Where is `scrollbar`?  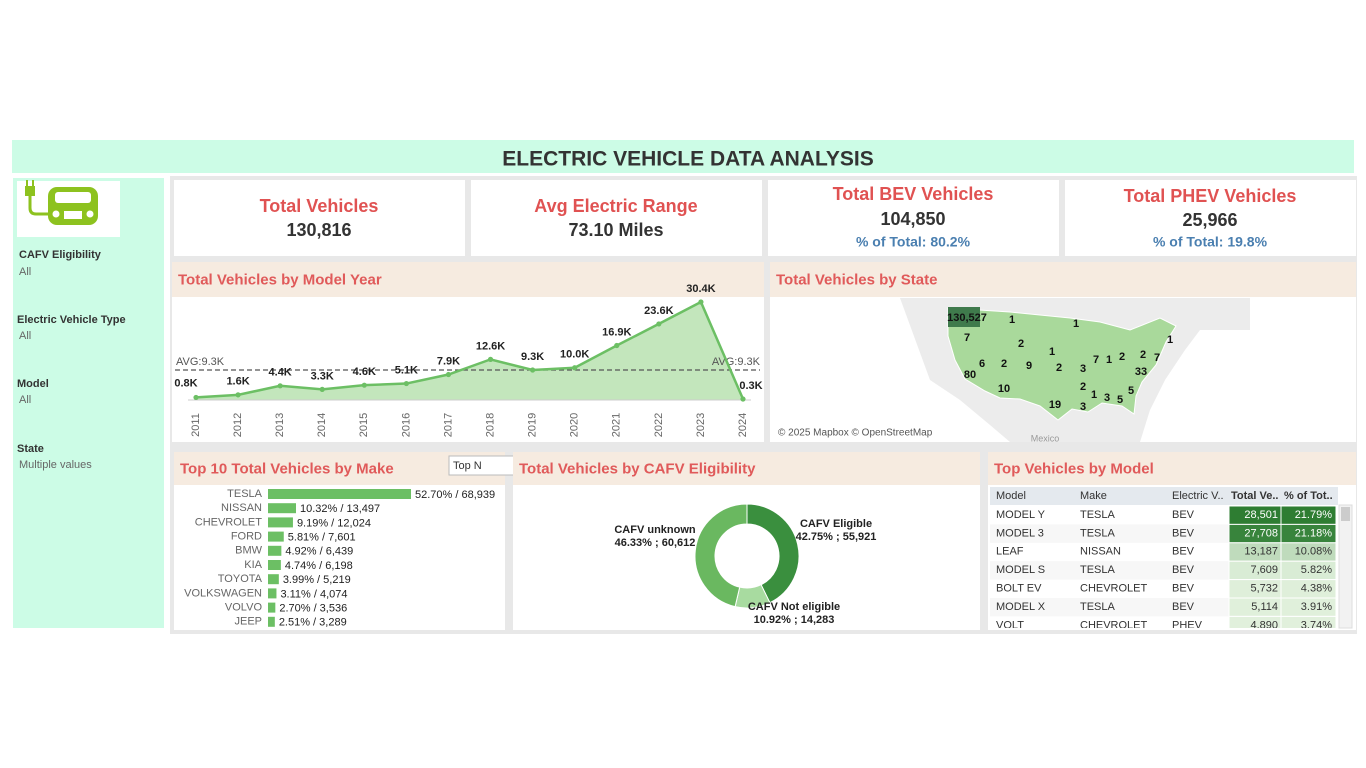
scrollbar is located at coordinates (1345, 566).